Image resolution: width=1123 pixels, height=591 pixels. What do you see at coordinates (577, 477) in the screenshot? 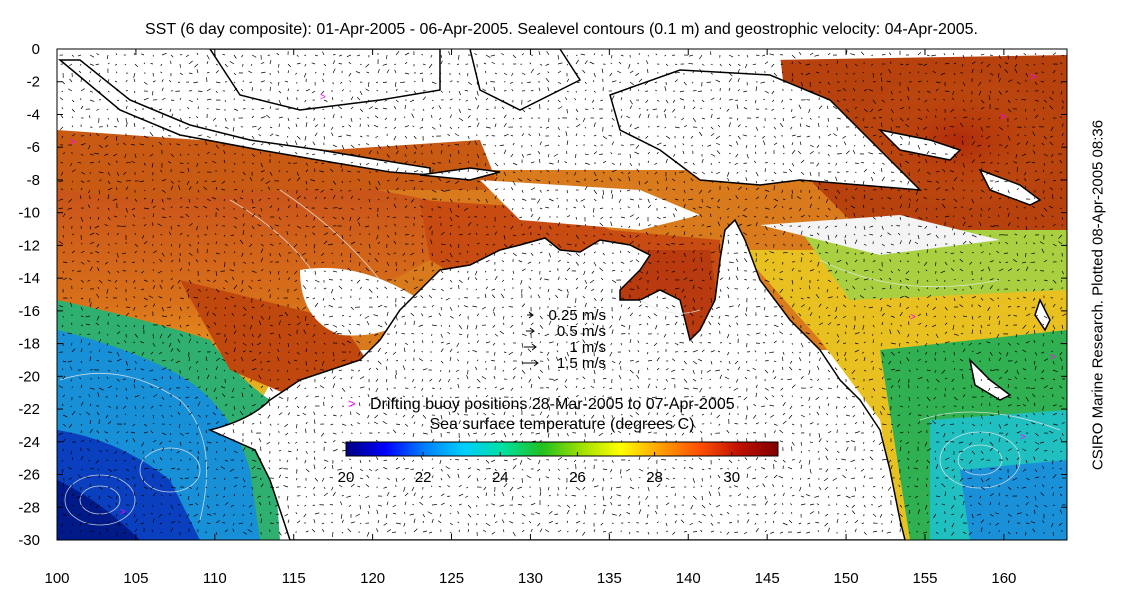
I see `colorbar-tick-label: 26` at bounding box center [577, 477].